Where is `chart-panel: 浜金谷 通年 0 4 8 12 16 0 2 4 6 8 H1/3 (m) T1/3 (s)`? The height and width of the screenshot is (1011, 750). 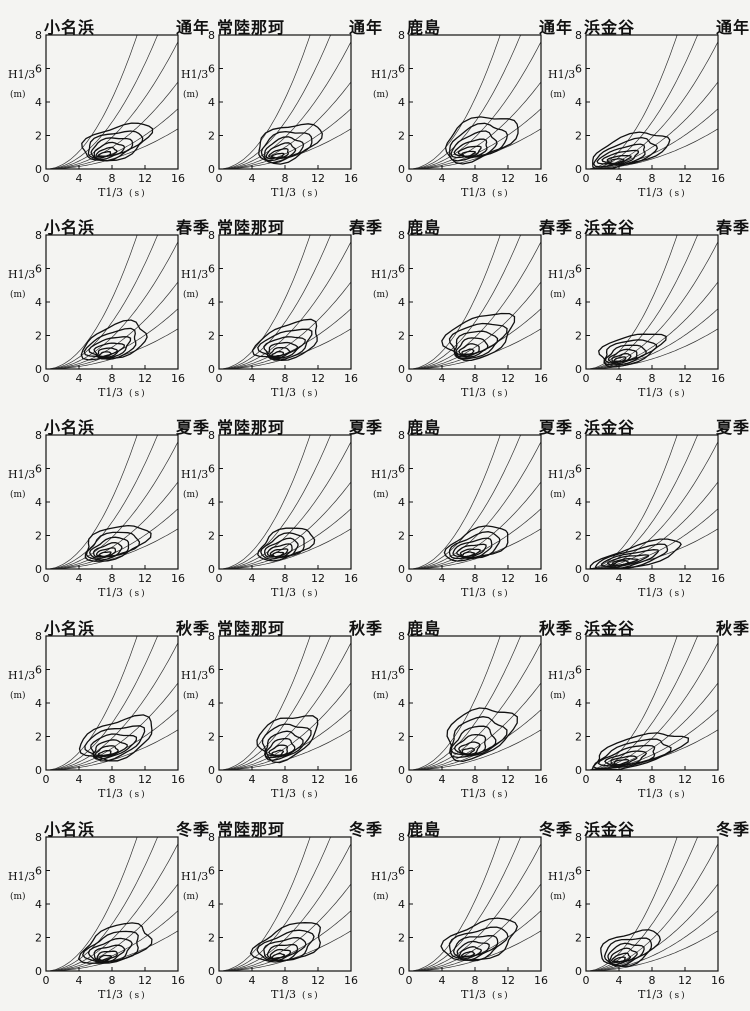 chart-panel: 浜金谷 通年 0 4 8 12 16 0 2 4 6 8 H1/3 (m) T1/3 (s) is located at coordinates (649, 100).